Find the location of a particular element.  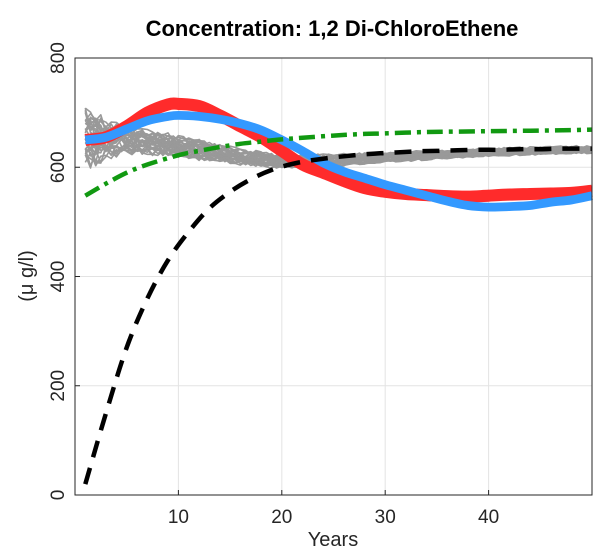

x-tick-label: 40 is located at coordinates (488, 517).